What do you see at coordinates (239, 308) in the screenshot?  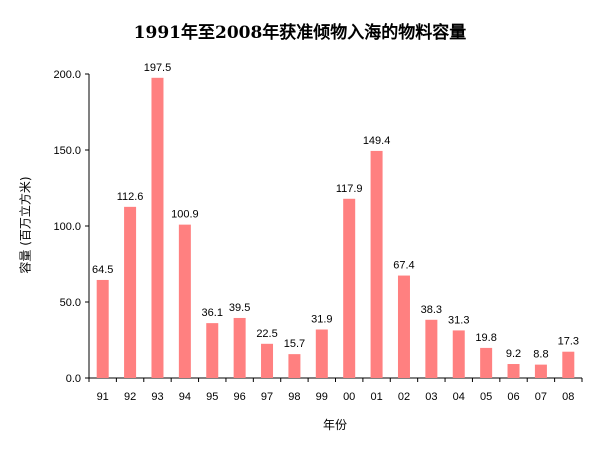 I see `data-label: 39.5` at bounding box center [239, 308].